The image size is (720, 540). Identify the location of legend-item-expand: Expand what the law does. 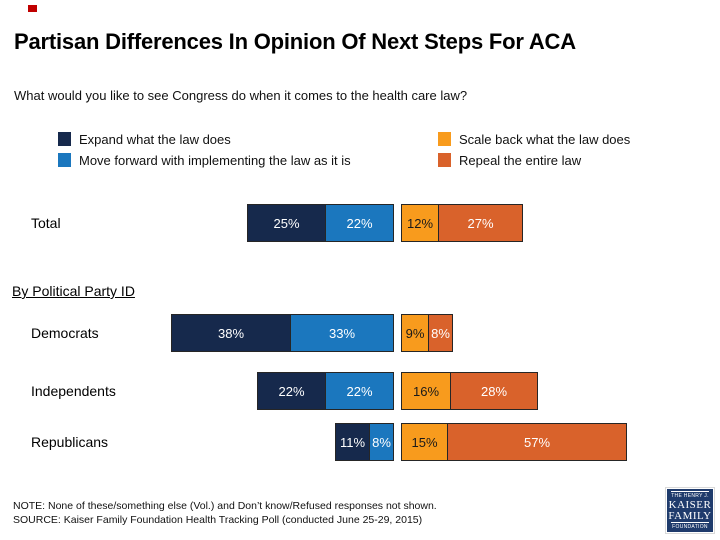
(144, 139).